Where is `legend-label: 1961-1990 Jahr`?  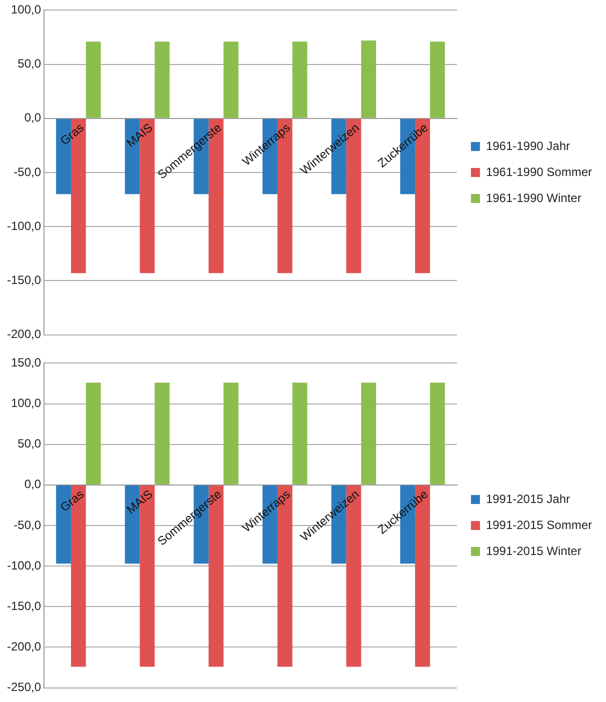 legend-label: 1961-1990 Jahr is located at coordinates (528, 145).